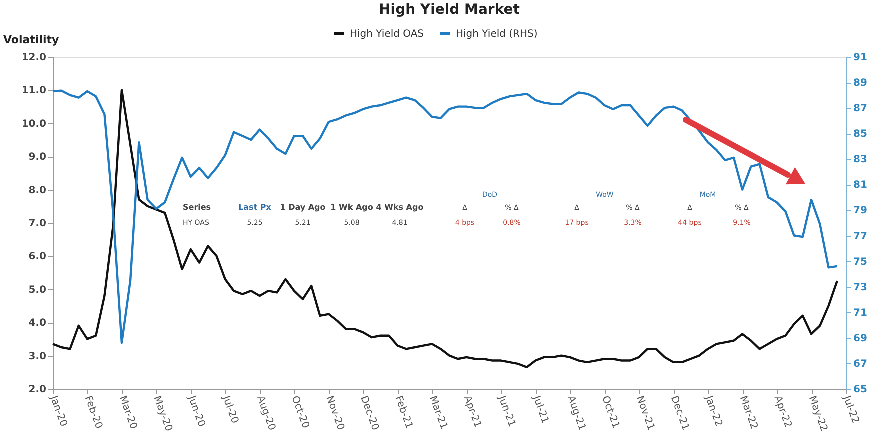 The height and width of the screenshot is (448, 885). Describe the element at coordinates (34, 124) in the screenshot. I see `y-tick-label: 10.0` at that location.